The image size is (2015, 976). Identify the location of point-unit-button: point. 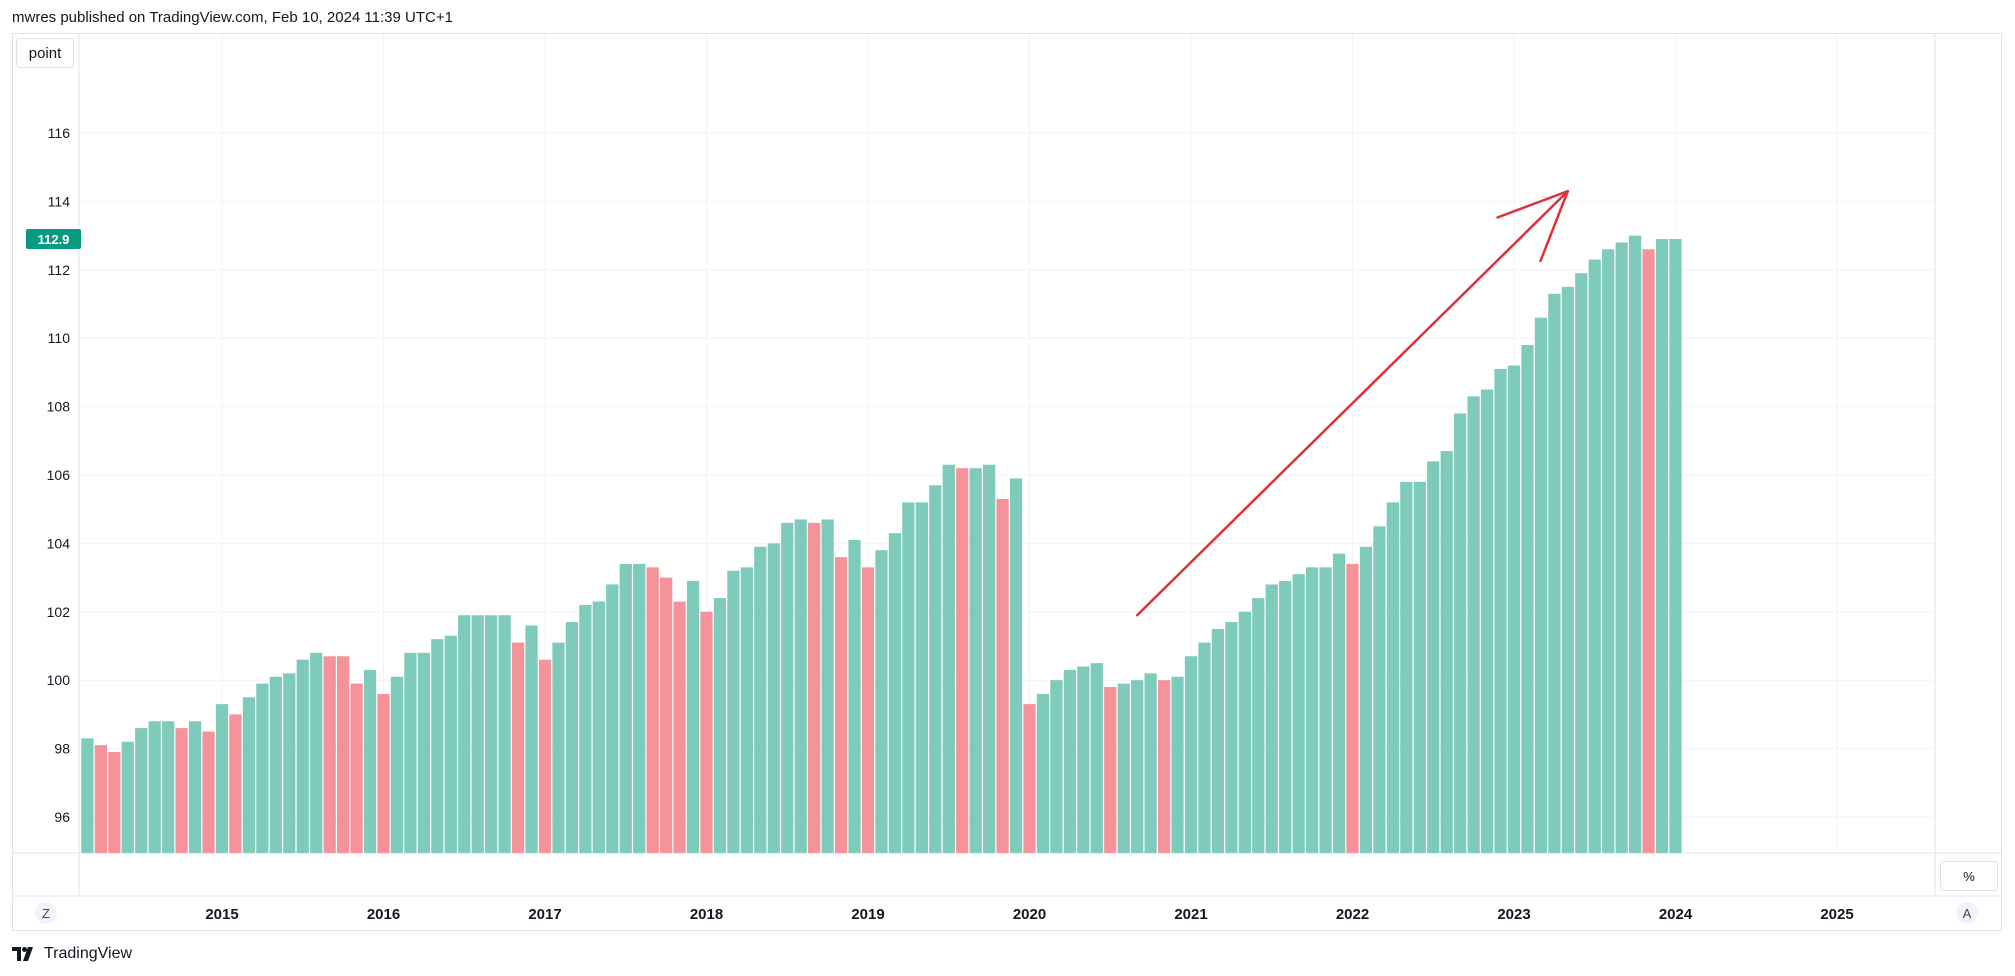
(45, 53).